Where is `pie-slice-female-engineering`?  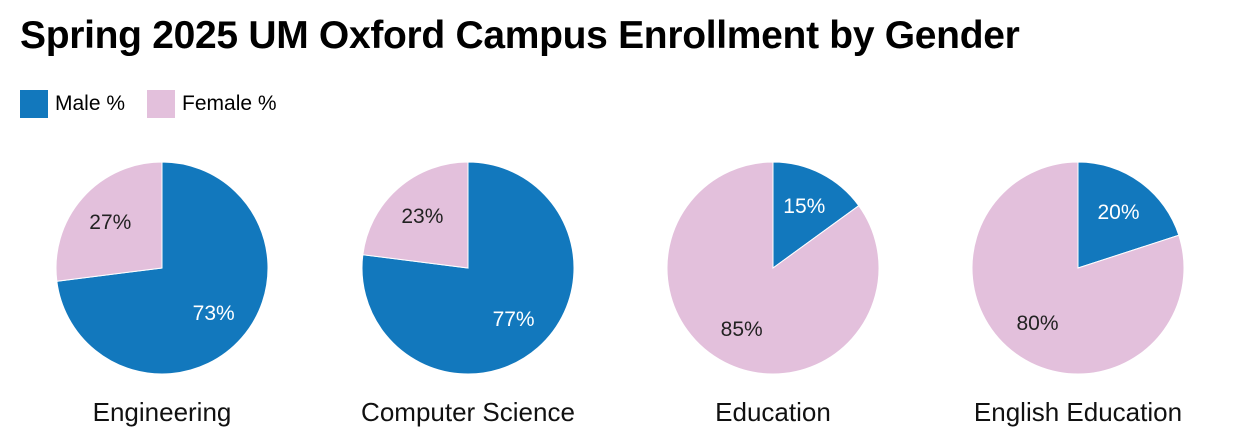 pie-slice-female-engineering is located at coordinates (109, 221).